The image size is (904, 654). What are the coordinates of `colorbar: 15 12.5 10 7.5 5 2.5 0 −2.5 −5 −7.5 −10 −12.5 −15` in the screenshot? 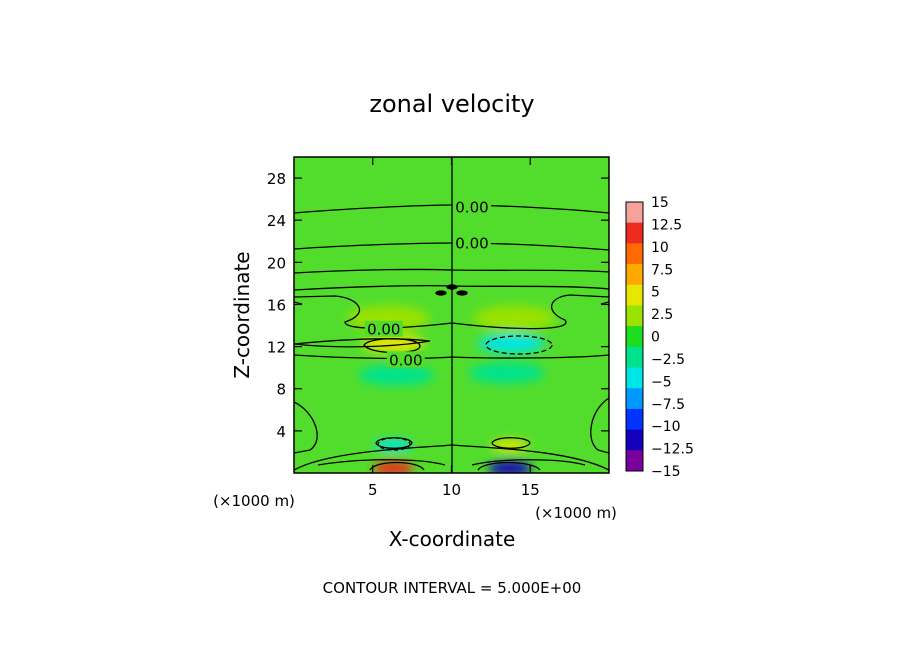 It's located at (659, 337).